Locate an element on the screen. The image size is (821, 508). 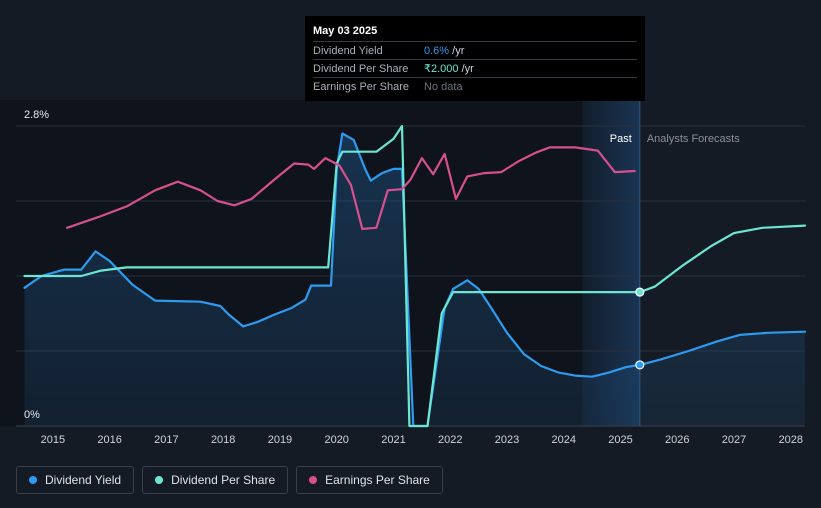
forecast-region-label: Analysts Forecasts is located at coordinates (693, 139).